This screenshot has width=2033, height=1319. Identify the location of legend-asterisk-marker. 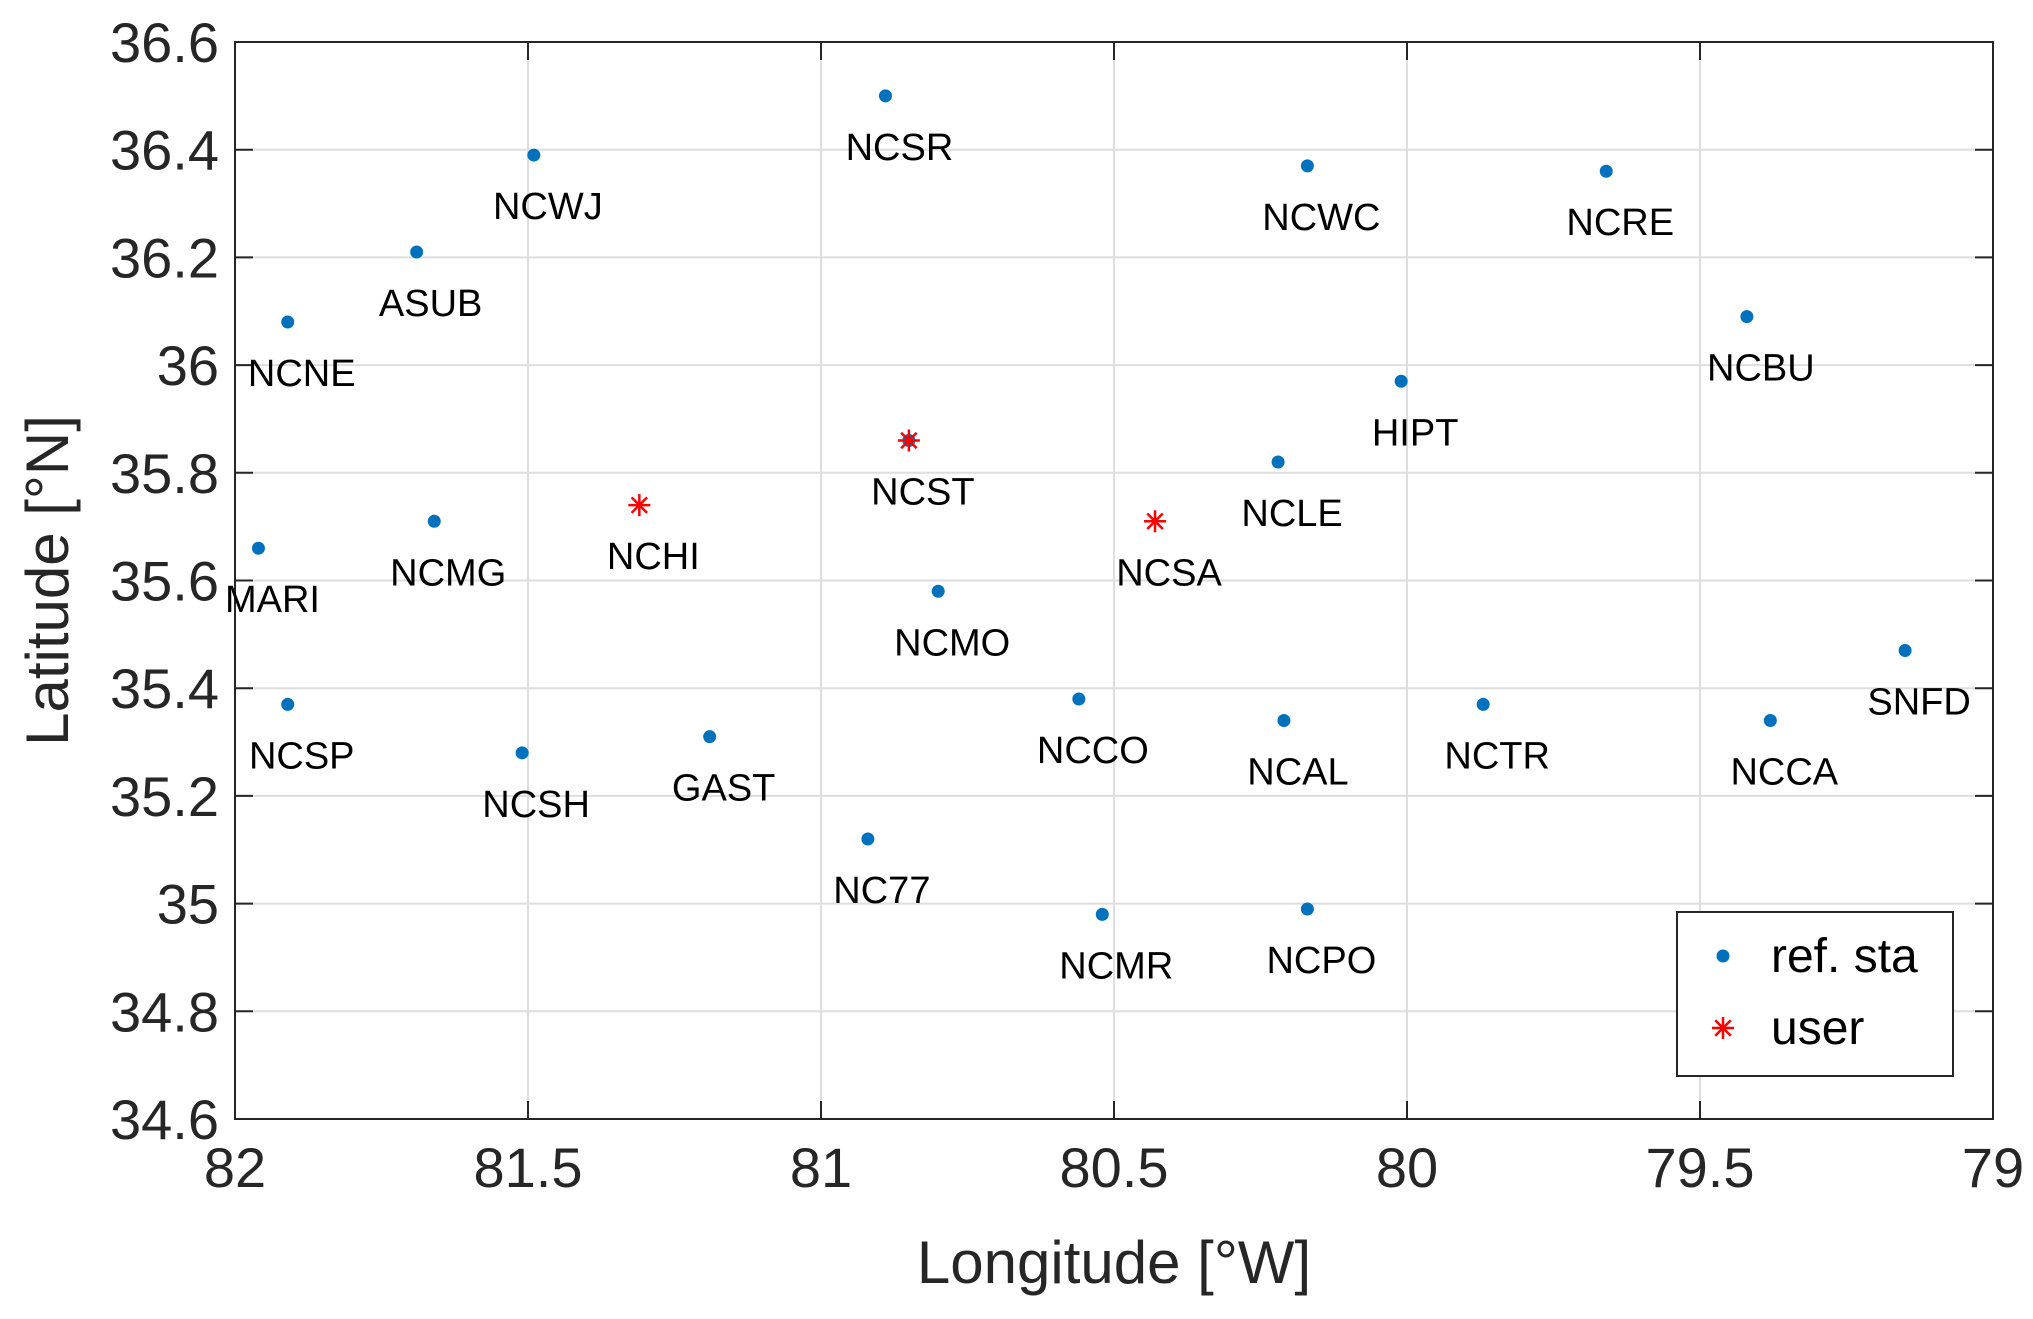
(1723, 1028).